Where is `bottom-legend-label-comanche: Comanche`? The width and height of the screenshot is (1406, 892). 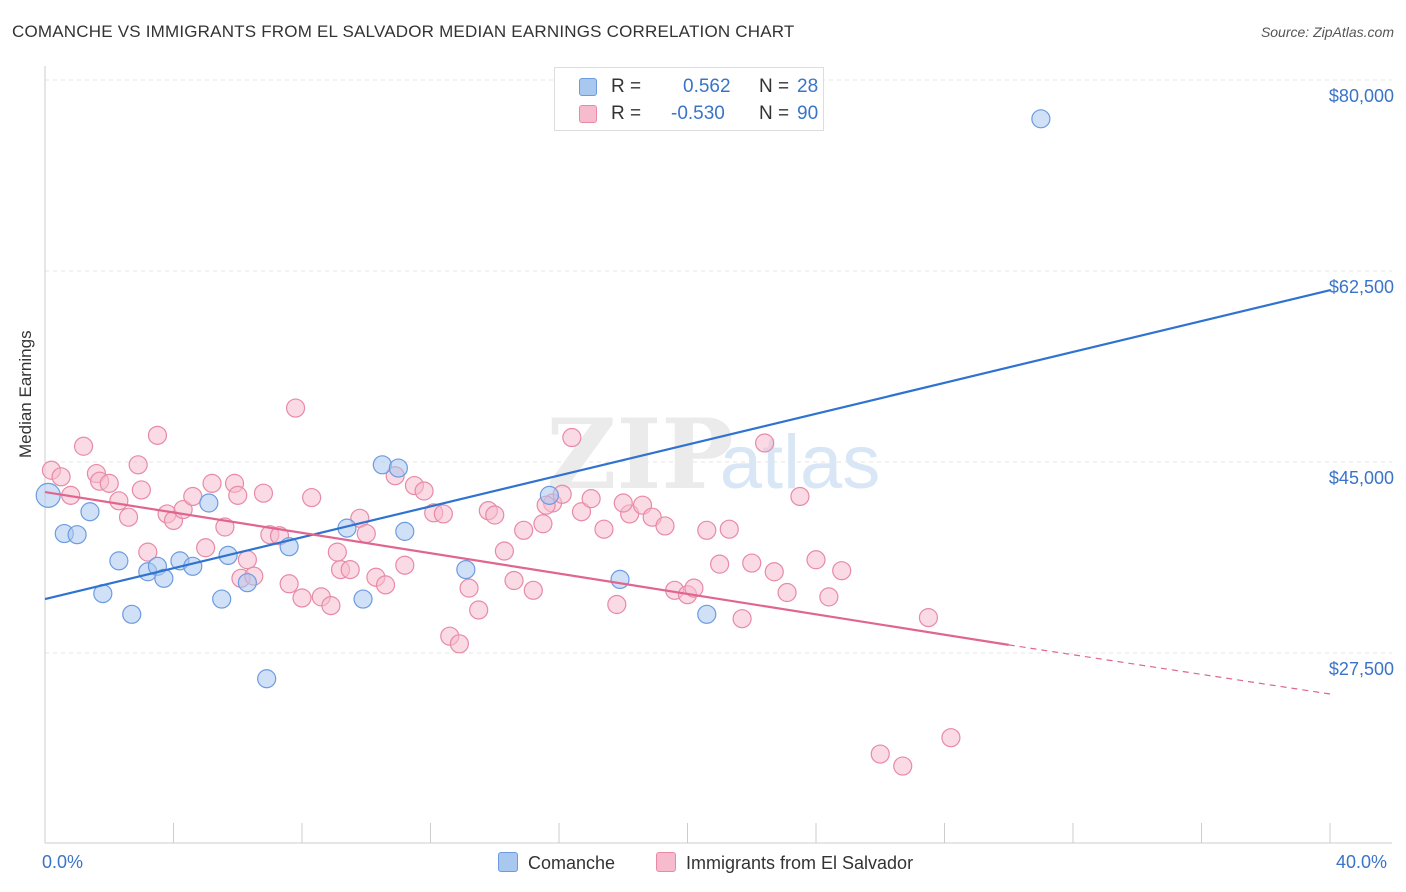
bottom-legend-label-comanche: Comanche is located at coordinates (572, 863).